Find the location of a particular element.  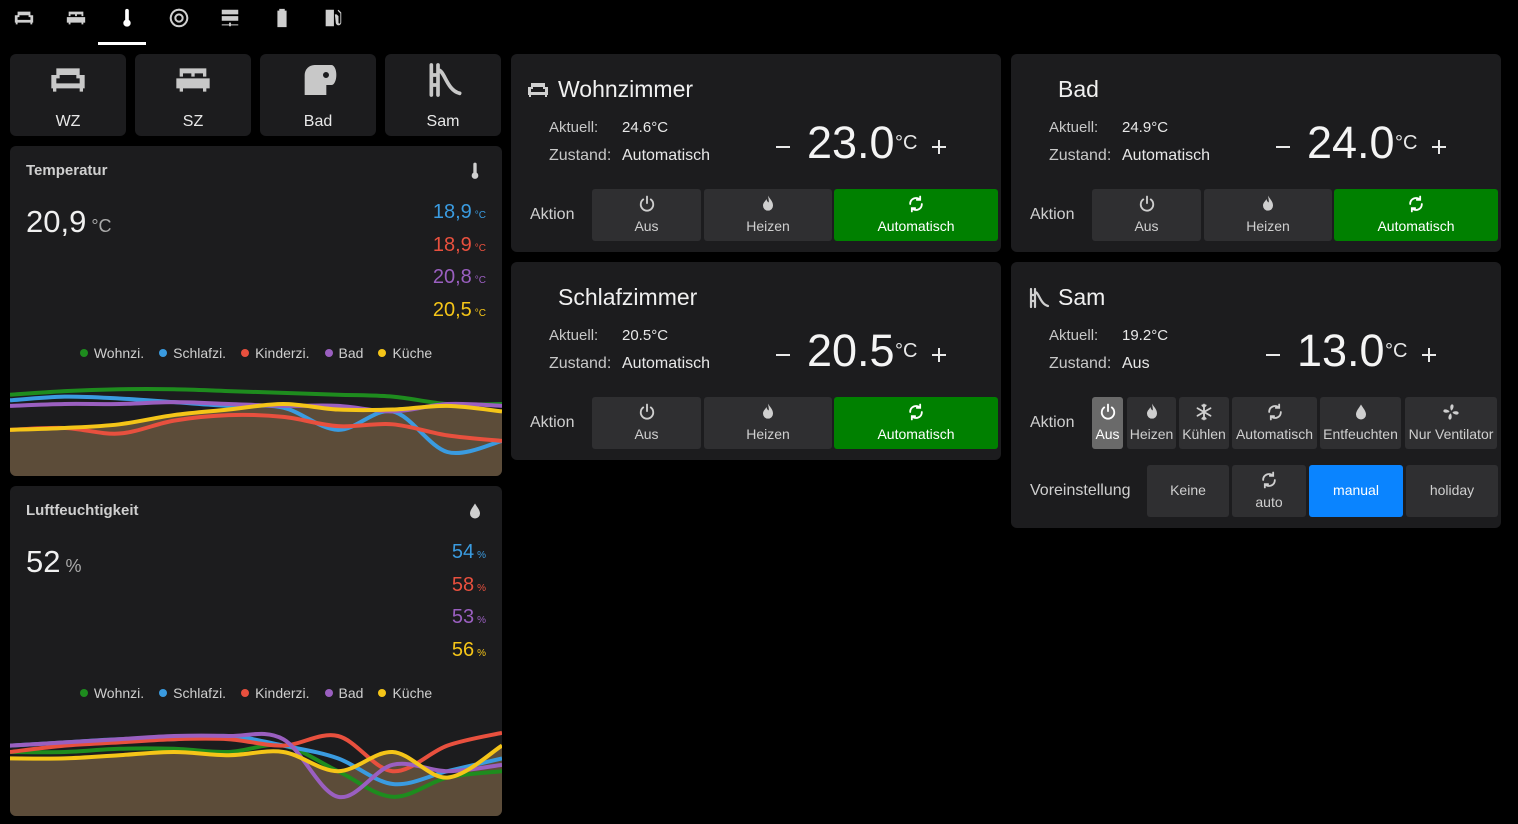

card-title: Luftfeuchtigkeit is located at coordinates (82, 510).